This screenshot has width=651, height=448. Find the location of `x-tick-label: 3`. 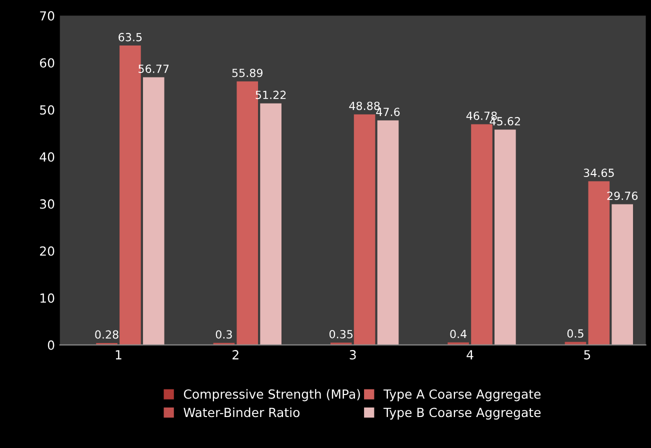

x-tick-label: 3 is located at coordinates (353, 355).